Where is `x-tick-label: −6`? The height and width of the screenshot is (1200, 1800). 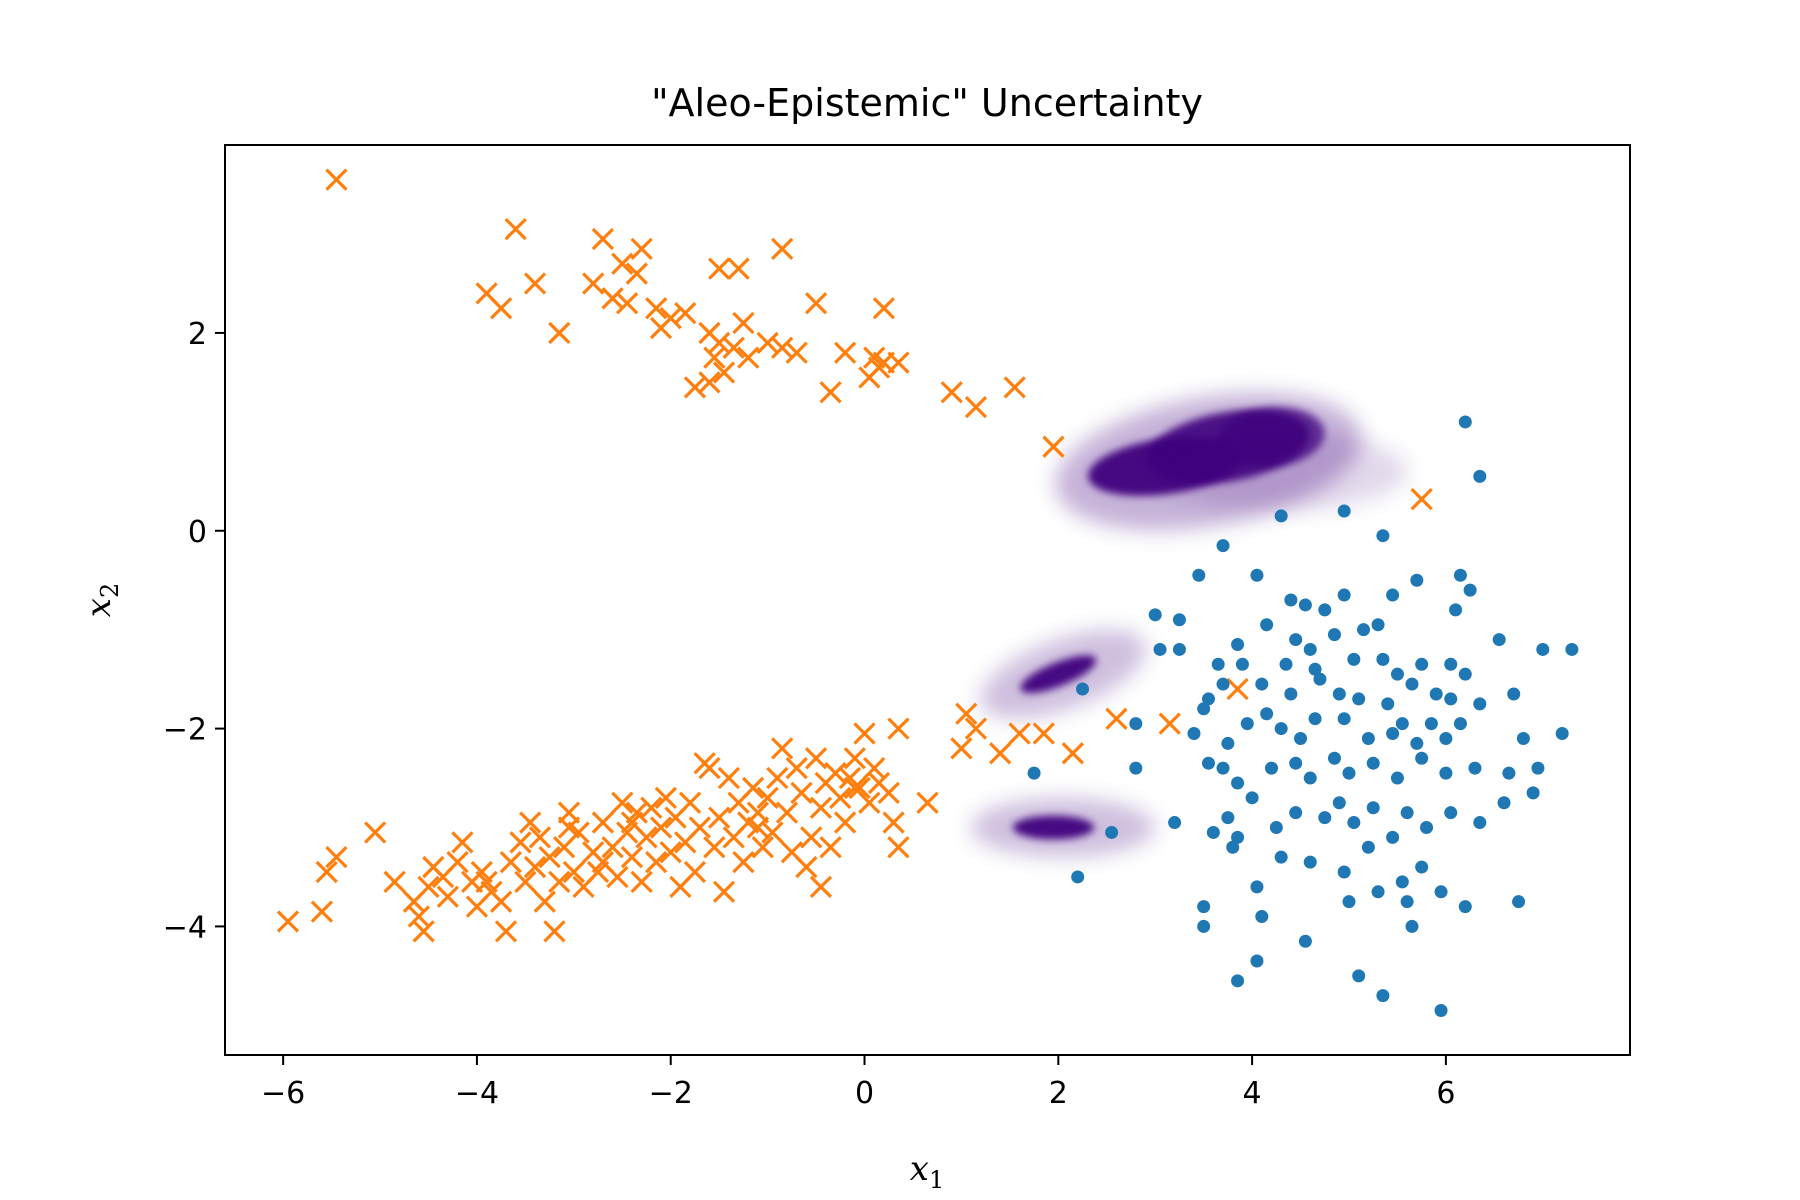 x-tick-label: −6 is located at coordinates (283, 1093).